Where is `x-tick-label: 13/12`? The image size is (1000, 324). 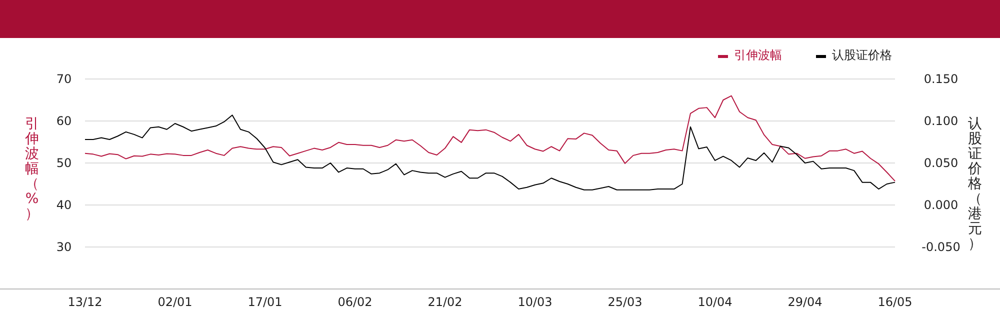
x-tick-label: 13/12 is located at coordinates (85, 302).